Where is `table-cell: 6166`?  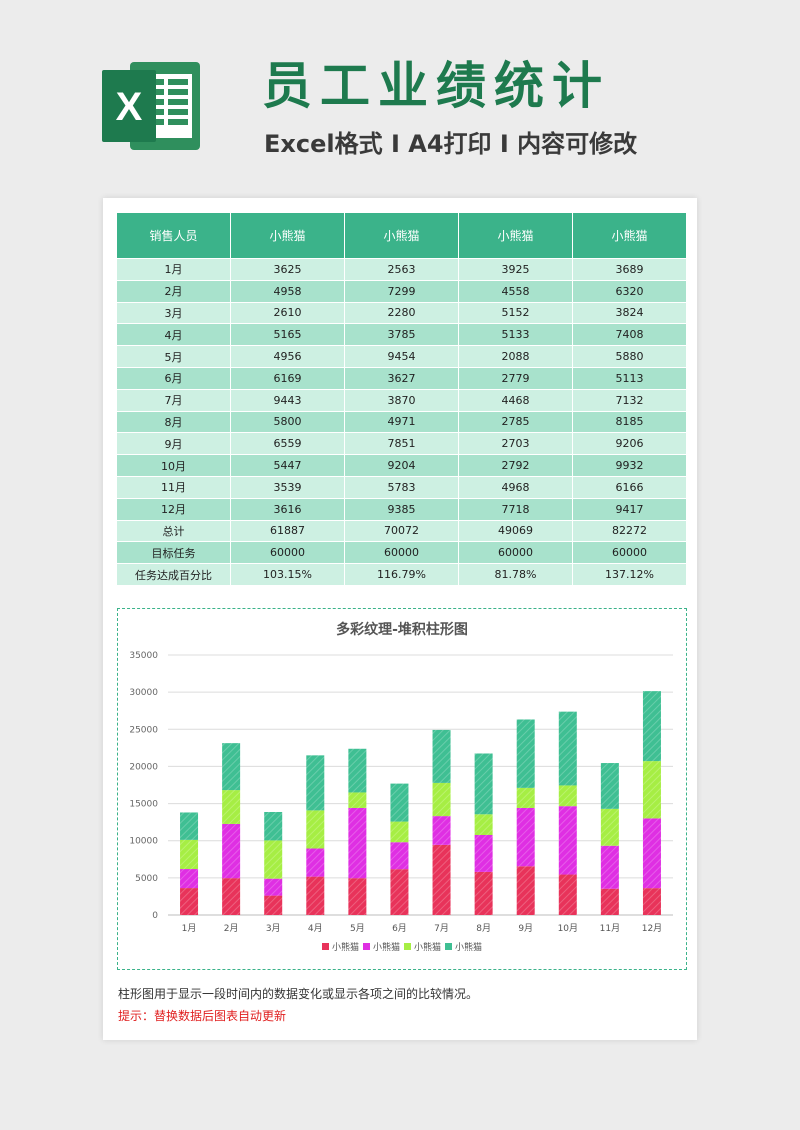
table-cell: 6166 is located at coordinates (629, 487).